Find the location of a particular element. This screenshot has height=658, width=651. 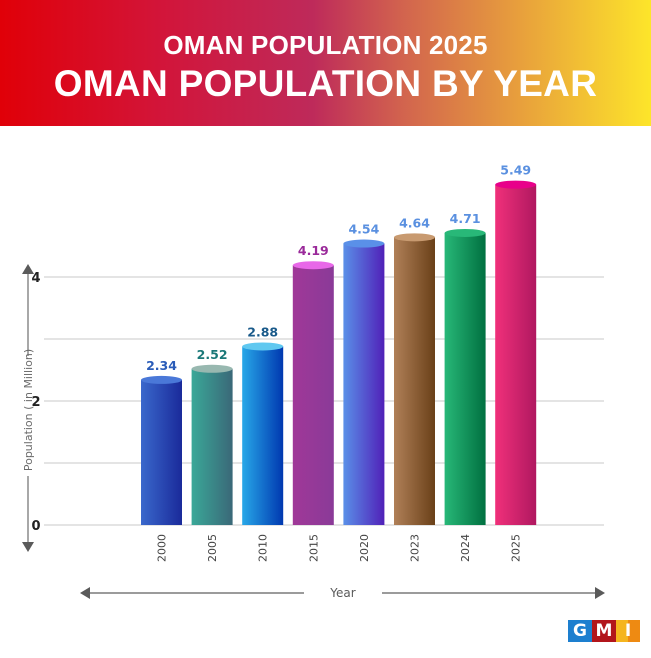

chart-subtitle: OMAN POPULATION 2025 is located at coordinates (325, 45).